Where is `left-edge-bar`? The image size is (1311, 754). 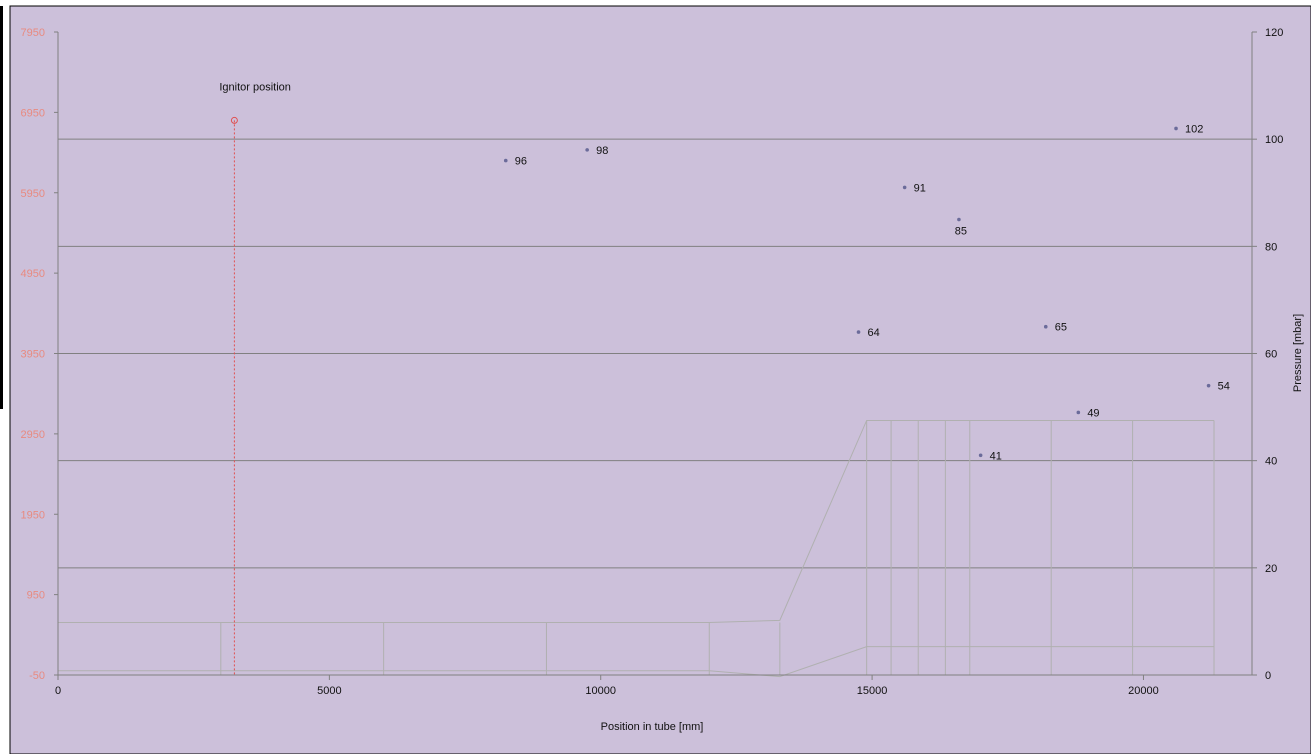 left-edge-bar is located at coordinates (1, 207).